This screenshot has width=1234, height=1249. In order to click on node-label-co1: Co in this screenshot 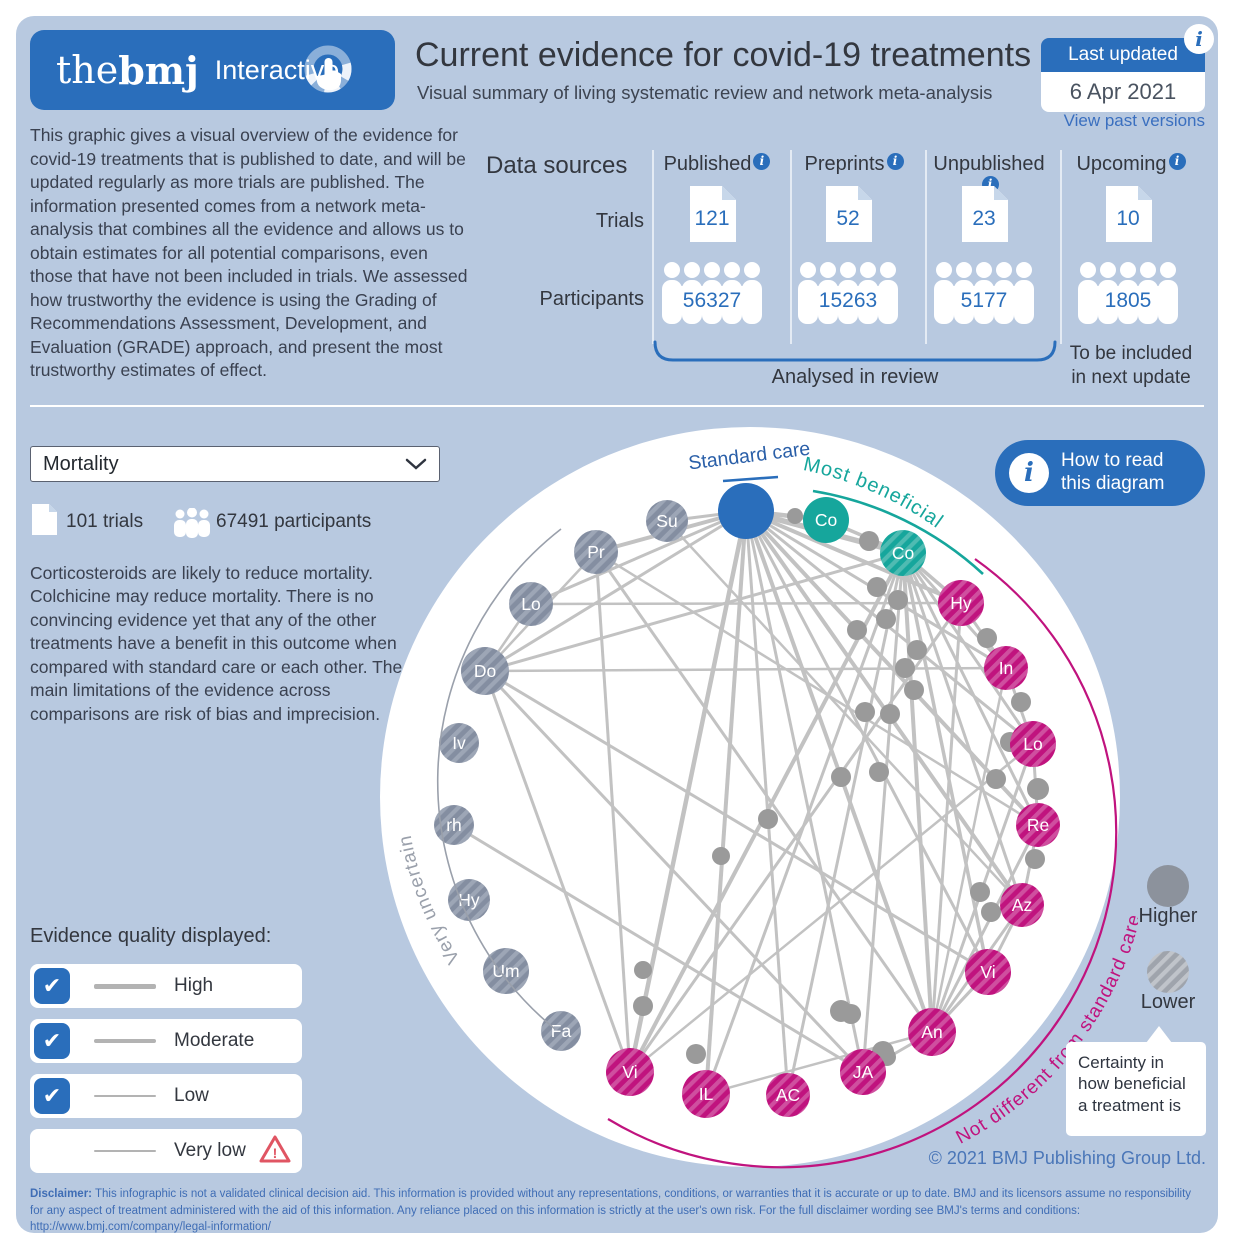, I will do `click(826, 520)`.